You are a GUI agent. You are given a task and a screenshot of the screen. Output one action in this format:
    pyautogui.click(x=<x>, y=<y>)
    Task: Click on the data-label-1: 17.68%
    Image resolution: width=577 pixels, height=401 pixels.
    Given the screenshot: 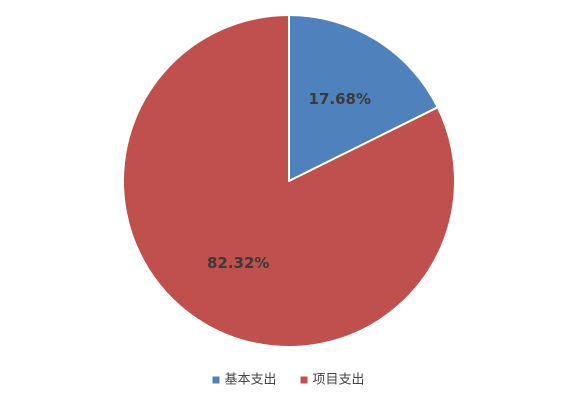 What is the action you would take?
    pyautogui.click(x=340, y=99)
    